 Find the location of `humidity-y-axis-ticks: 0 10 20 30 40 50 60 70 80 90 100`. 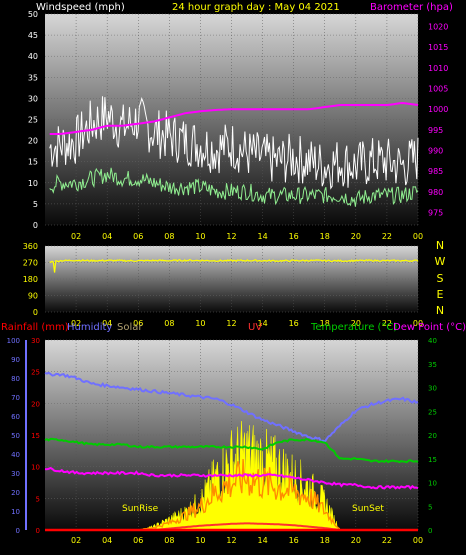

humidity-y-axis-ticks: 0 10 20 30 40 50 60 70 80 90 100 is located at coordinates (17, 436).